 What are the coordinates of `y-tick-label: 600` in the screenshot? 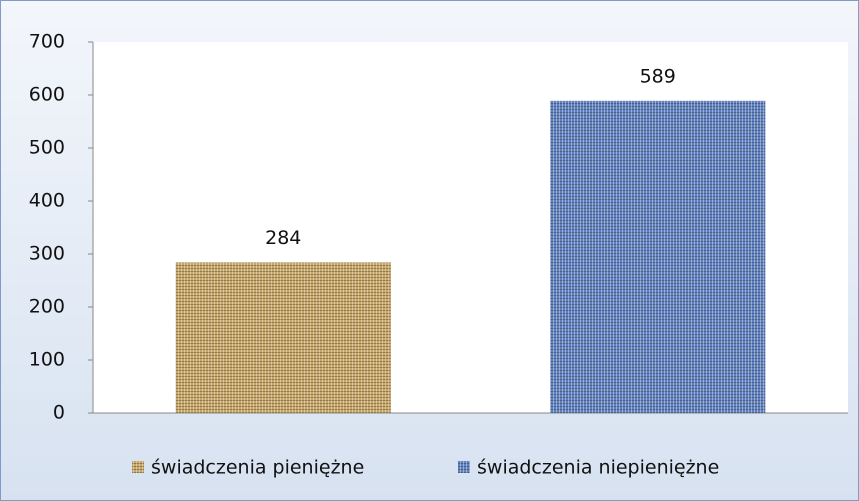 It's located at (47, 95).